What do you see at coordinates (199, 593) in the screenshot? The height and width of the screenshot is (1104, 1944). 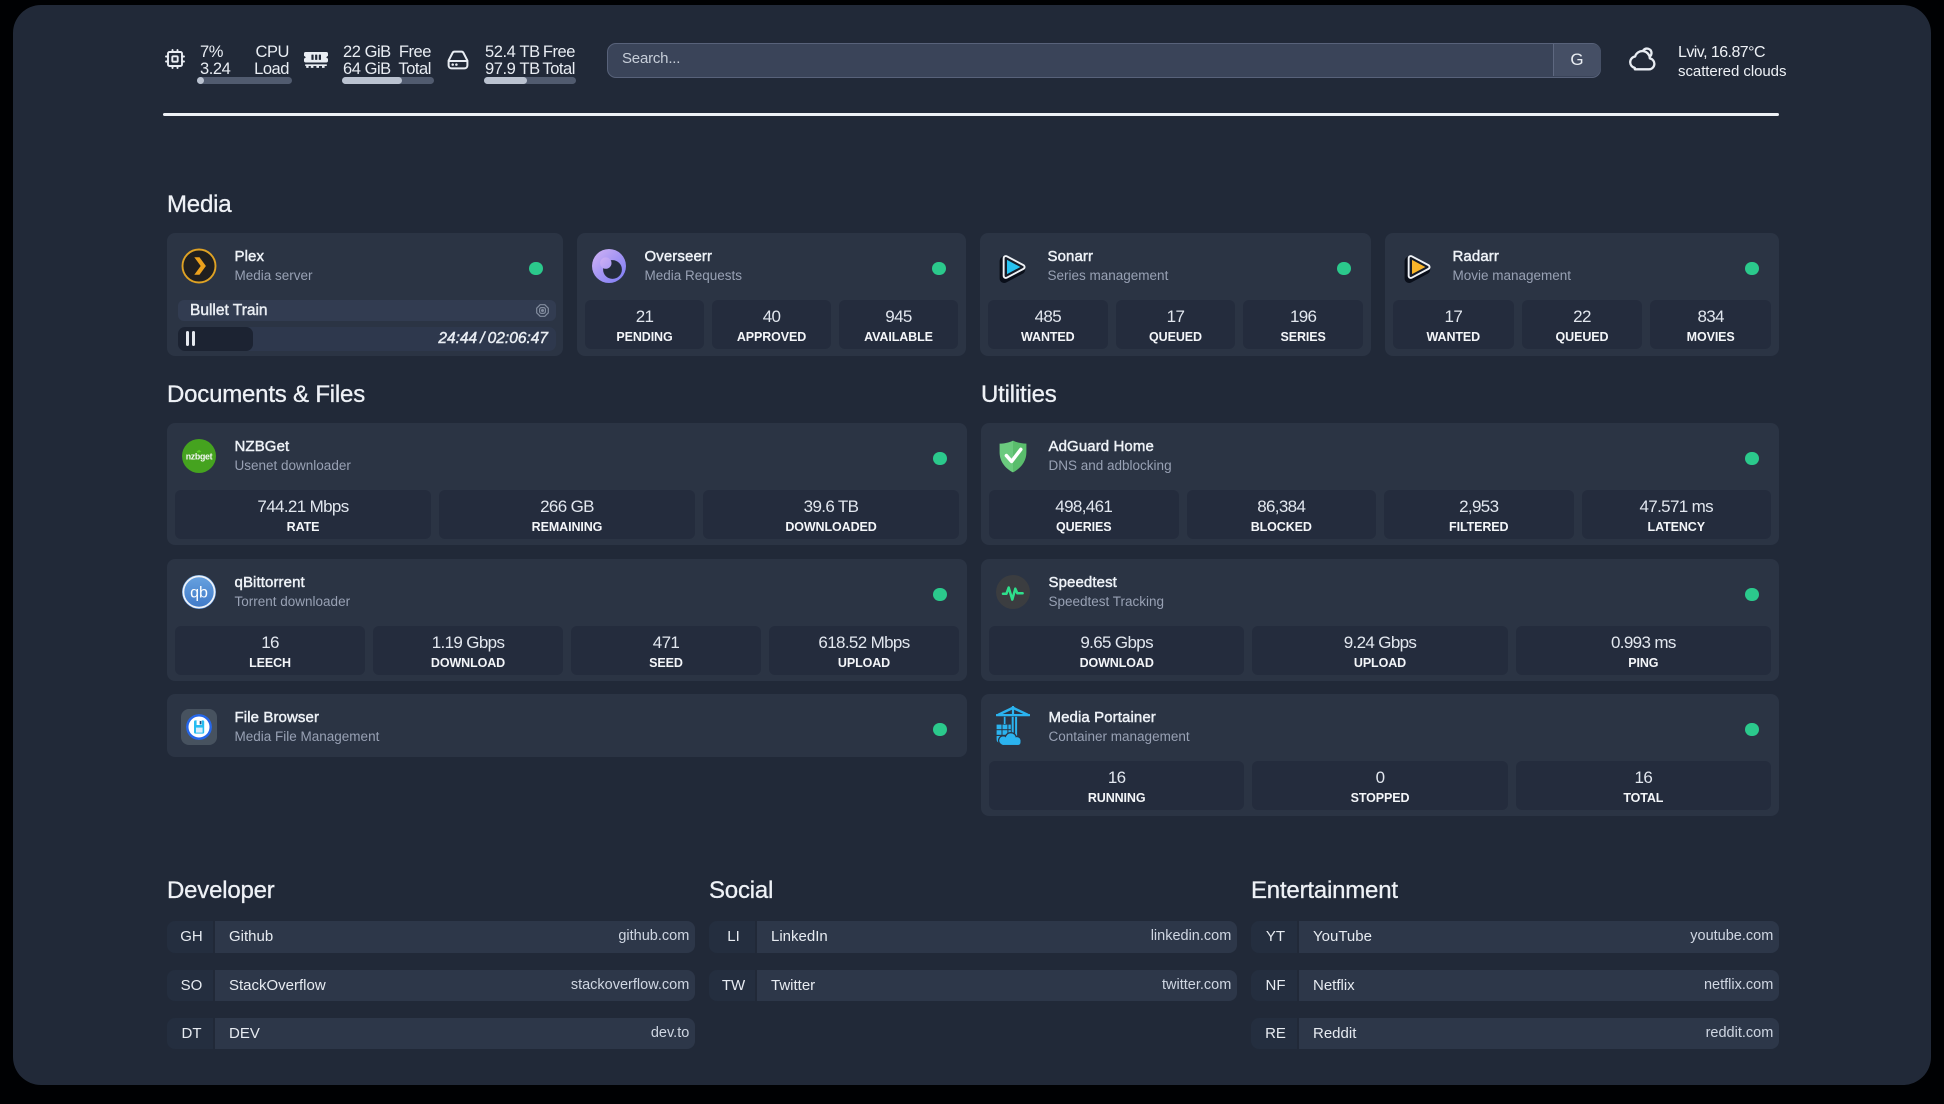 I see `svg-text: qb` at bounding box center [199, 593].